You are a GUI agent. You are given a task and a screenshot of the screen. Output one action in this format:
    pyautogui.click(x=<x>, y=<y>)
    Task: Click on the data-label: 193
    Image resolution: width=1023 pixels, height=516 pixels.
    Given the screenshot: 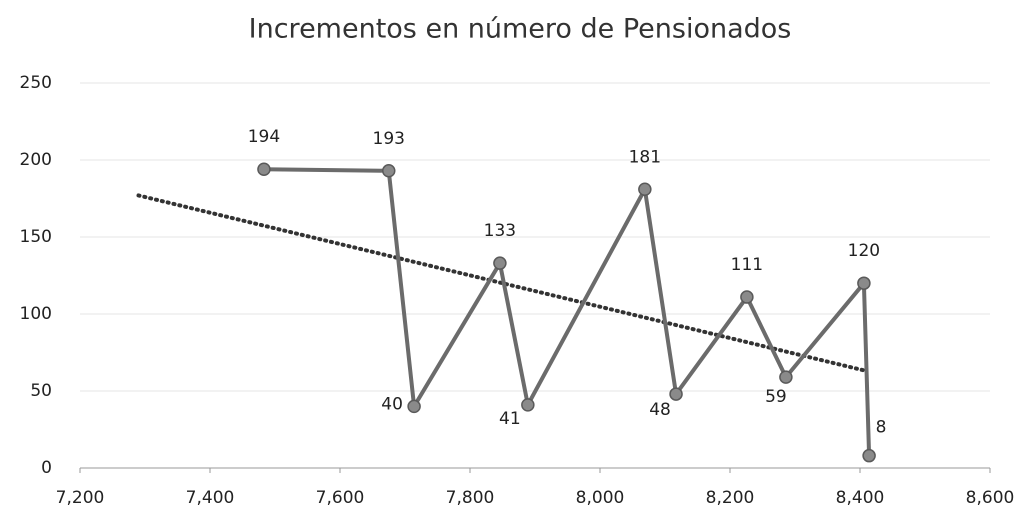 What is the action you would take?
    pyautogui.click(x=389, y=139)
    